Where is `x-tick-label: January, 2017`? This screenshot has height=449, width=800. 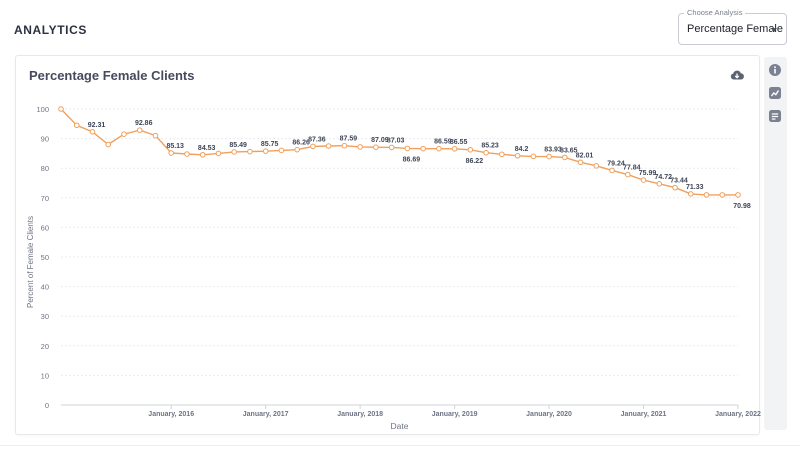
x-tick-label: January, 2017 is located at coordinates (266, 414).